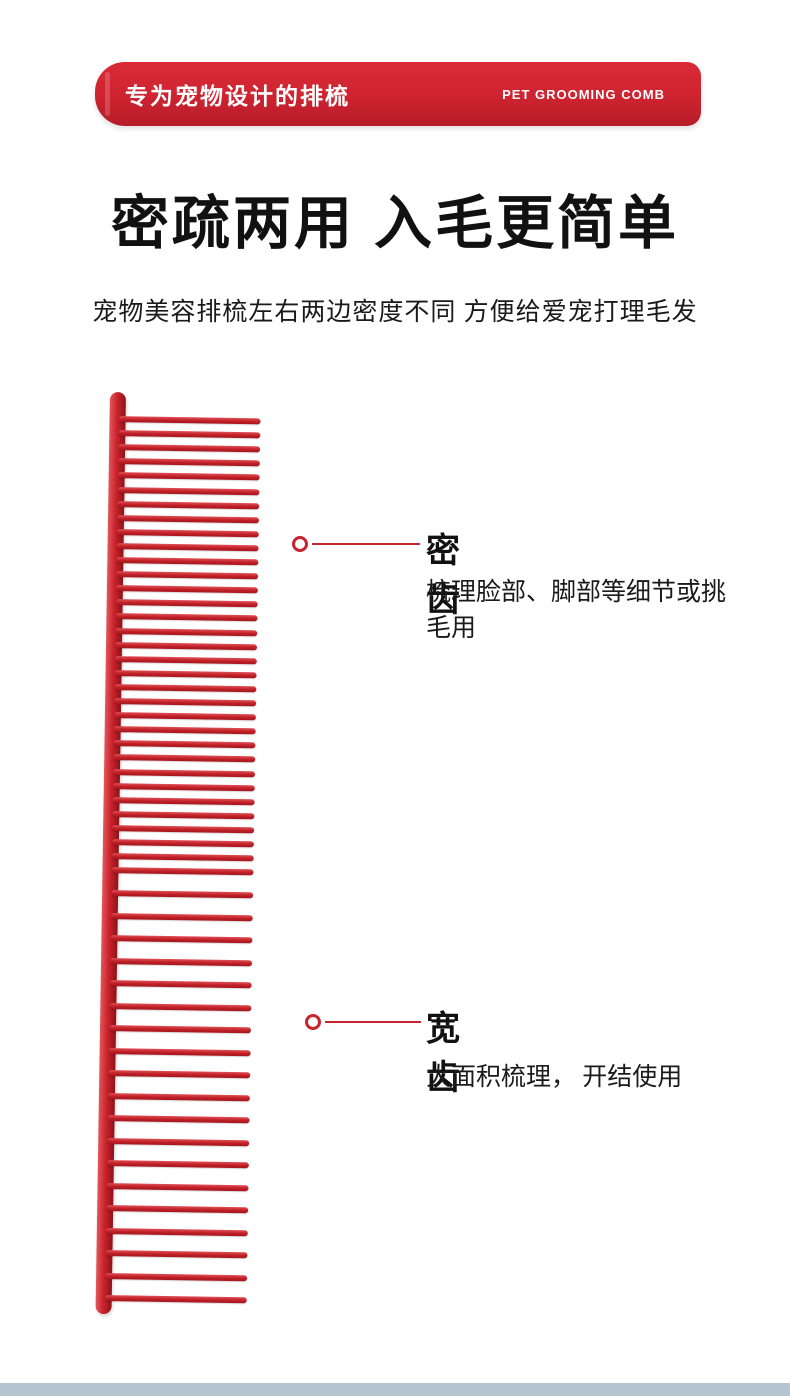  I want to click on callout-label: 密齿, so click(444, 575).